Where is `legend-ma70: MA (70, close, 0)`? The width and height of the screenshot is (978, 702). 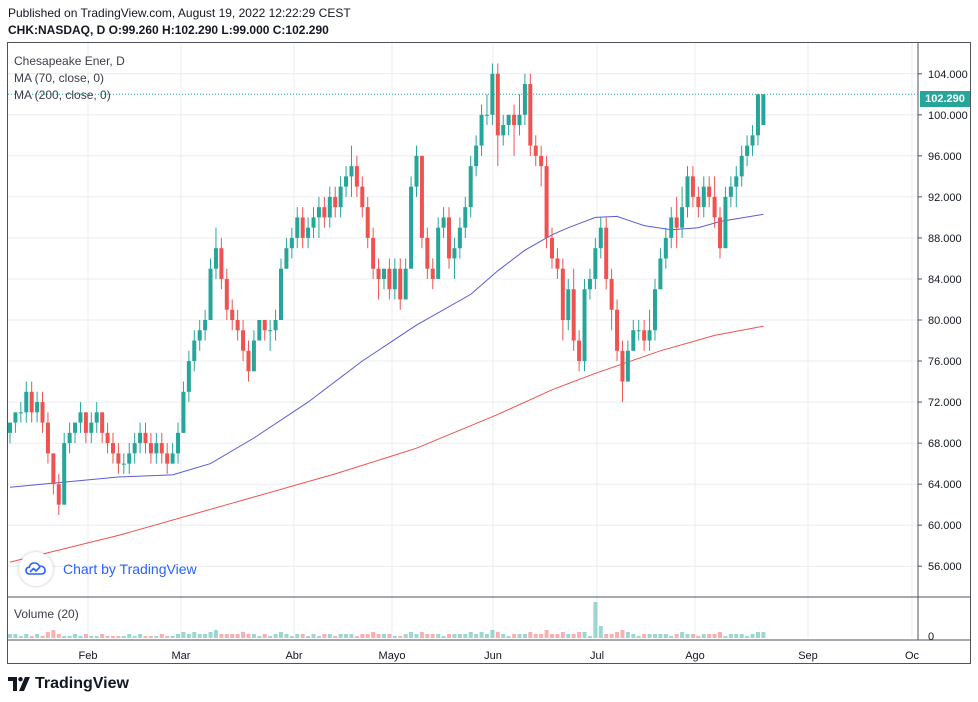
legend-ma70: MA (70, close, 0) is located at coordinates (59, 78).